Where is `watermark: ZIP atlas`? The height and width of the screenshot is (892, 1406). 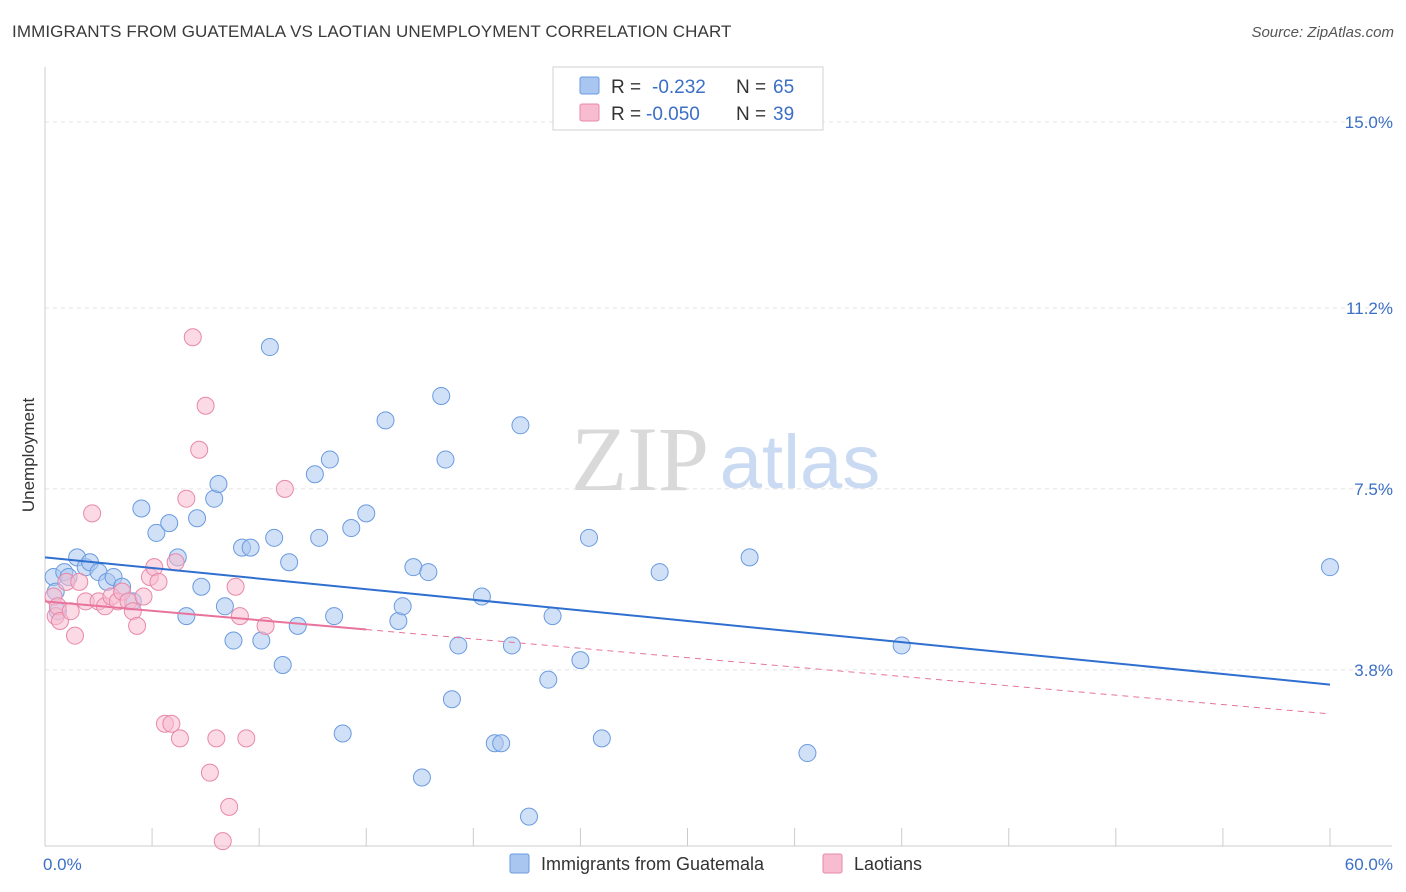
watermark: ZIP atlas is located at coordinates (725, 459).